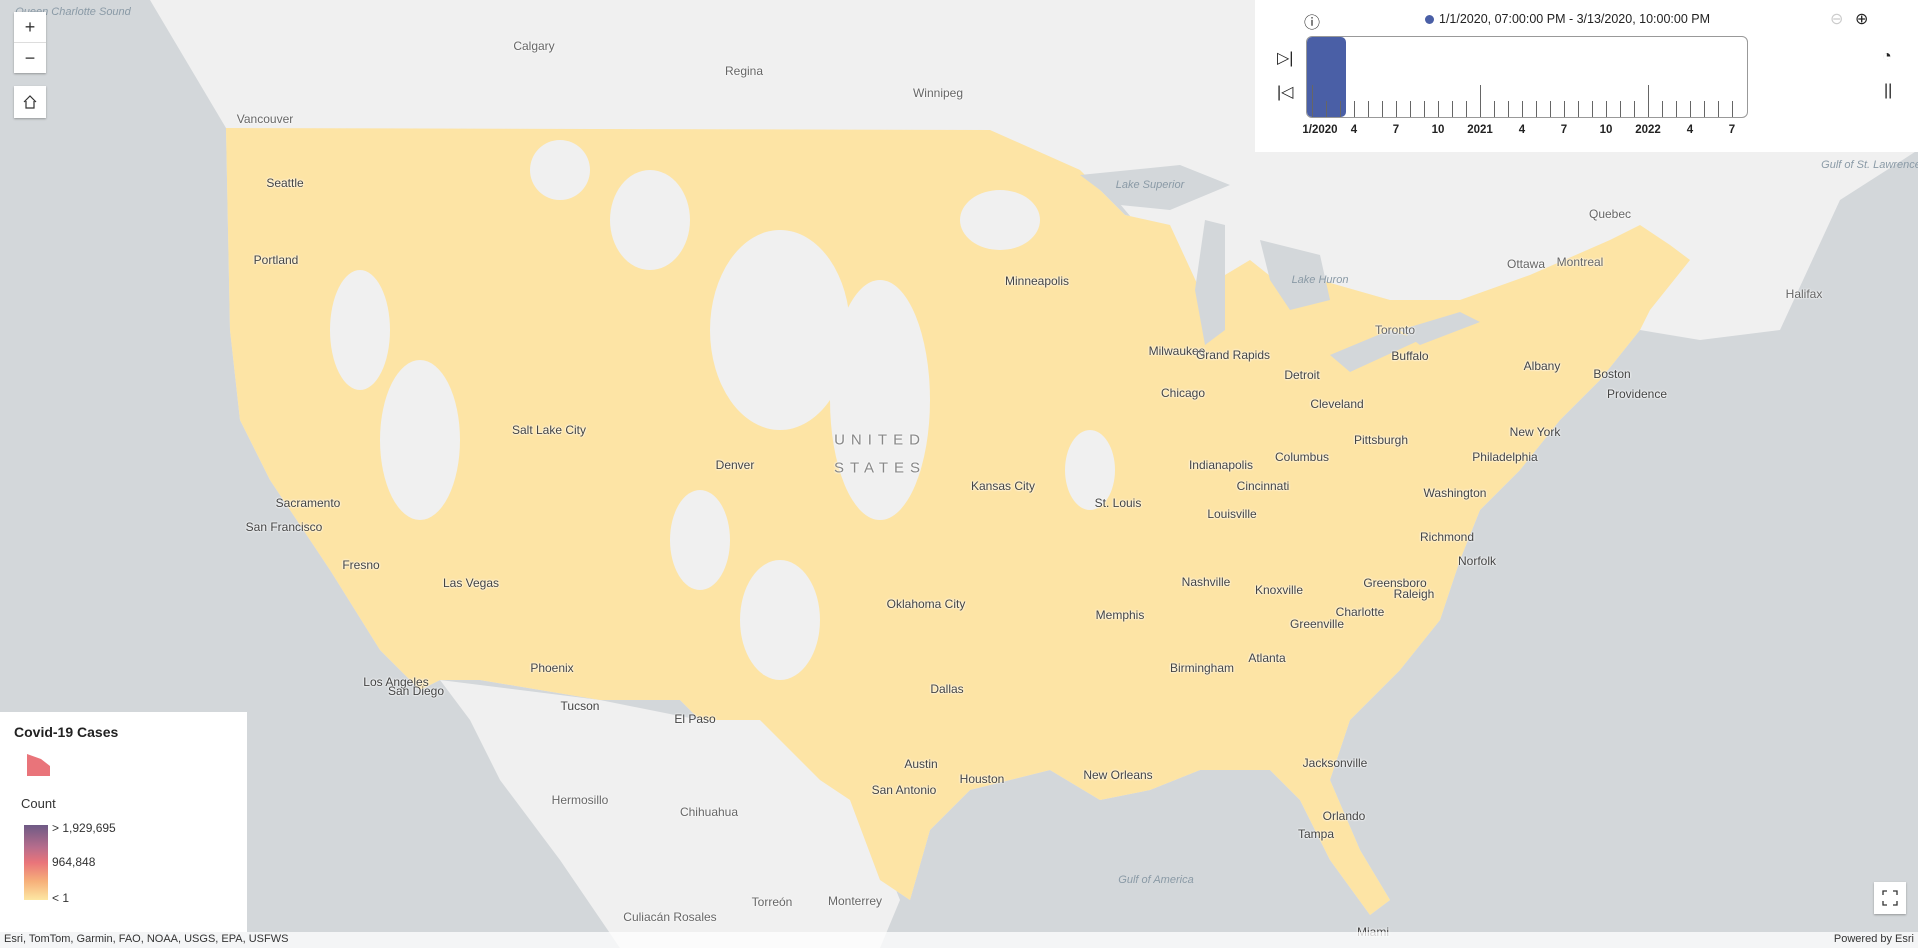 The width and height of the screenshot is (1918, 948). I want to click on previous-icon: |◁, so click(1285, 92).